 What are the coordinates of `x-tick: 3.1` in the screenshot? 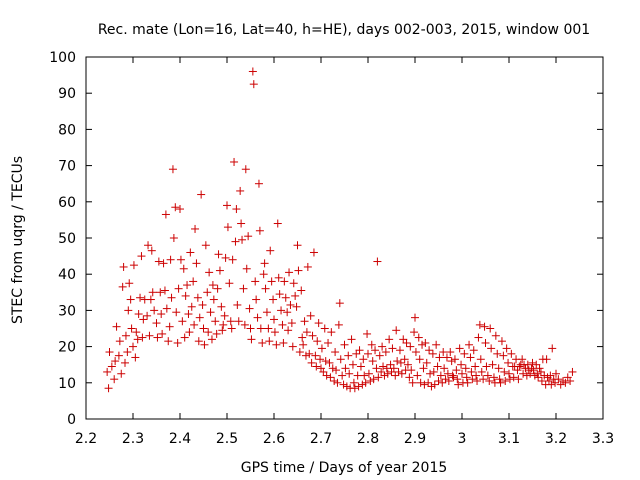 It's located at (509, 252).